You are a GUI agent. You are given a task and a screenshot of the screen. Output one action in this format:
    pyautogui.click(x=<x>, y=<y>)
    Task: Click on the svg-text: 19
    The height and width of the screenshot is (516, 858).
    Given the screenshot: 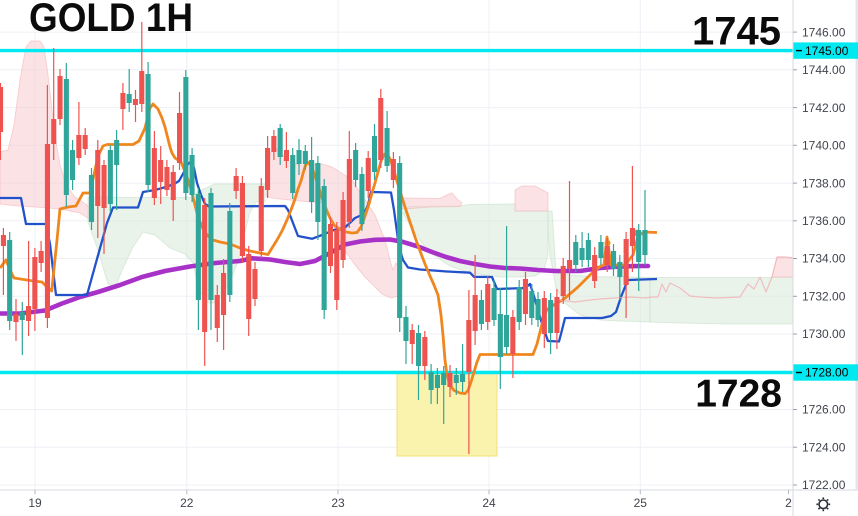 What is the action you would take?
    pyautogui.click(x=35, y=503)
    